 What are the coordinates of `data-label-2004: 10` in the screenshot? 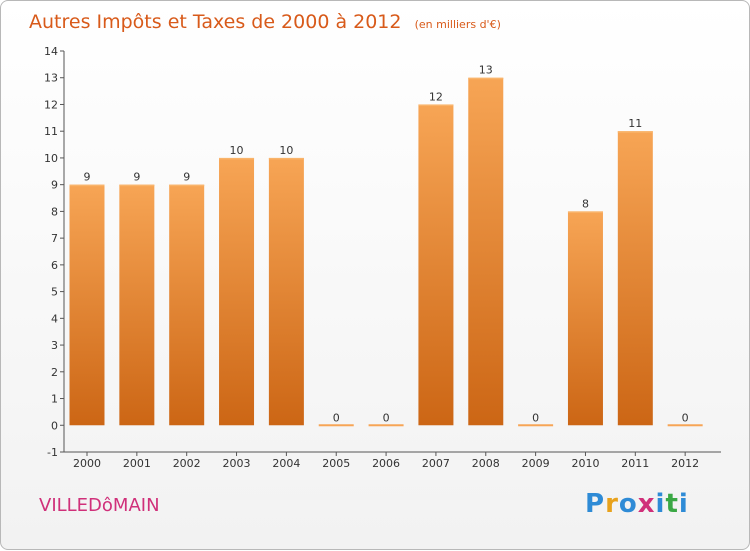 It's located at (286, 150).